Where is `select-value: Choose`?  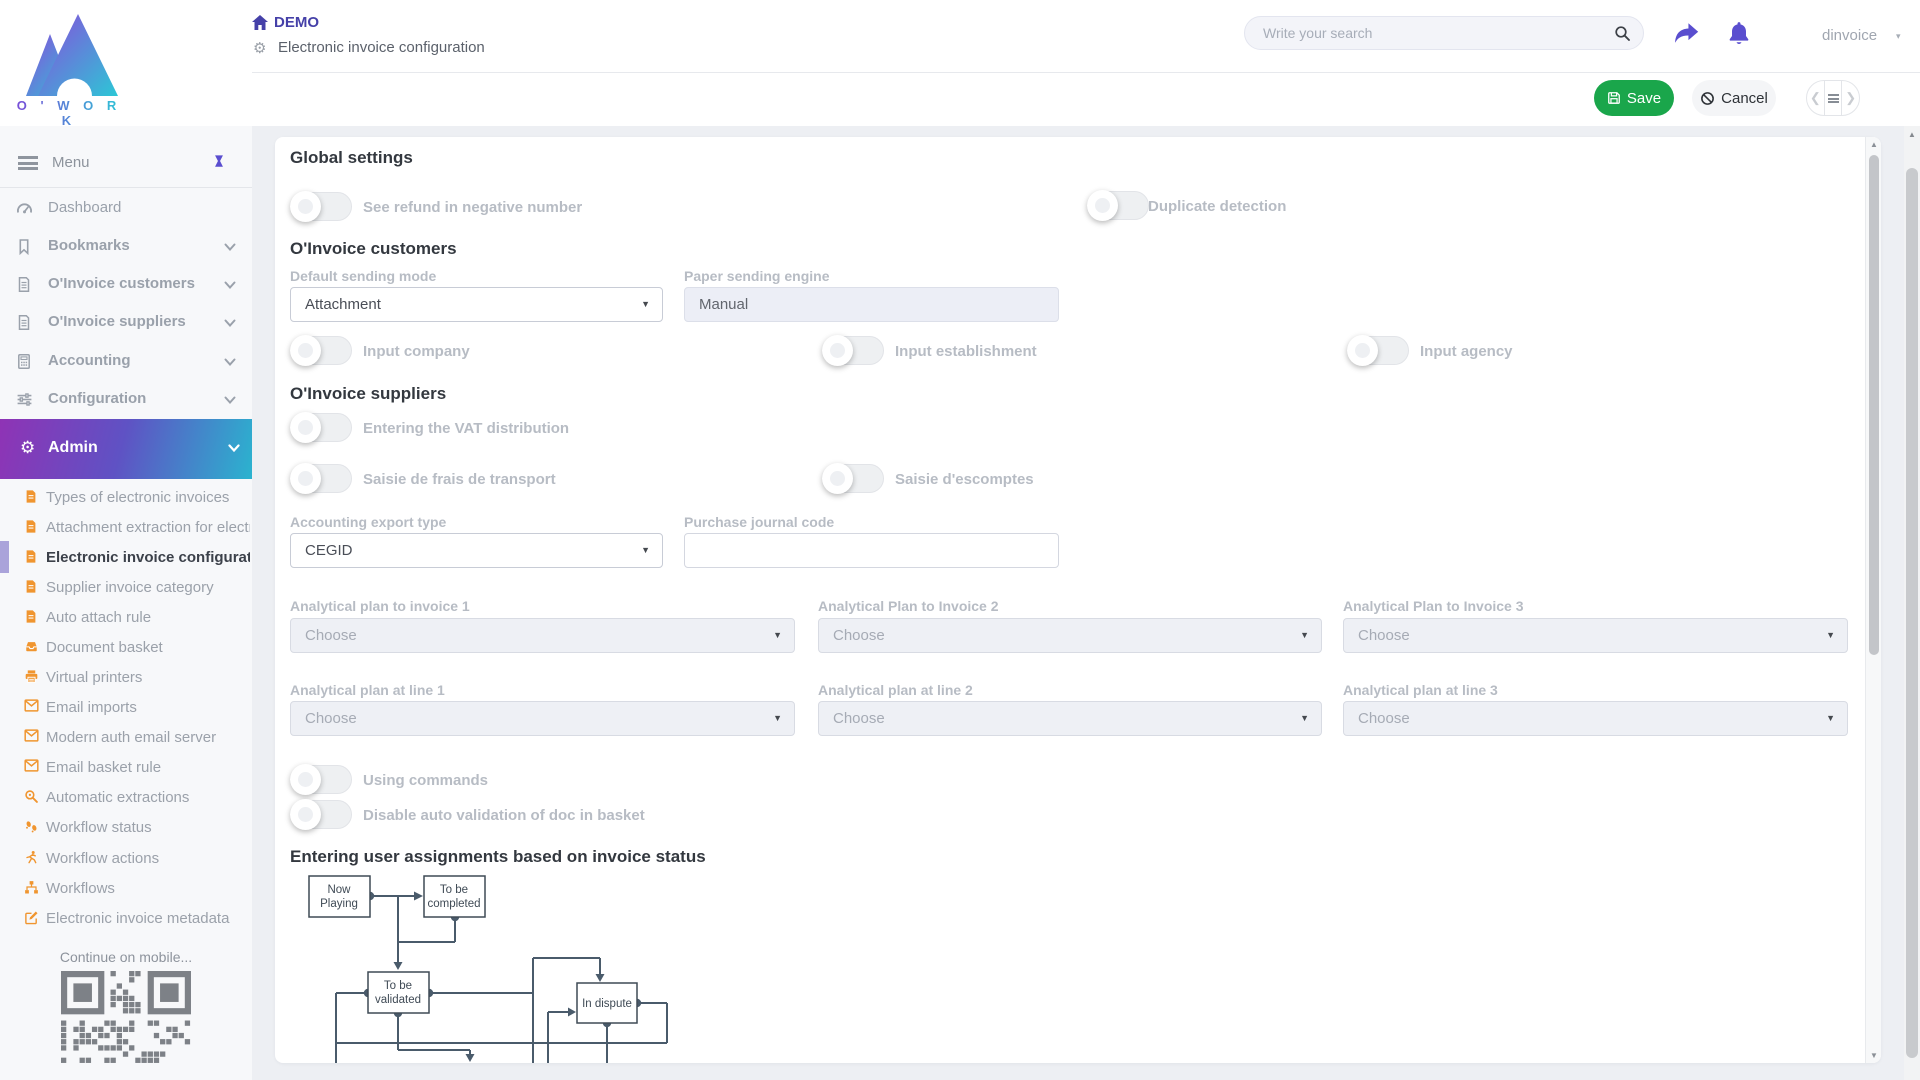 select-value: Choose is located at coordinates (1384, 635).